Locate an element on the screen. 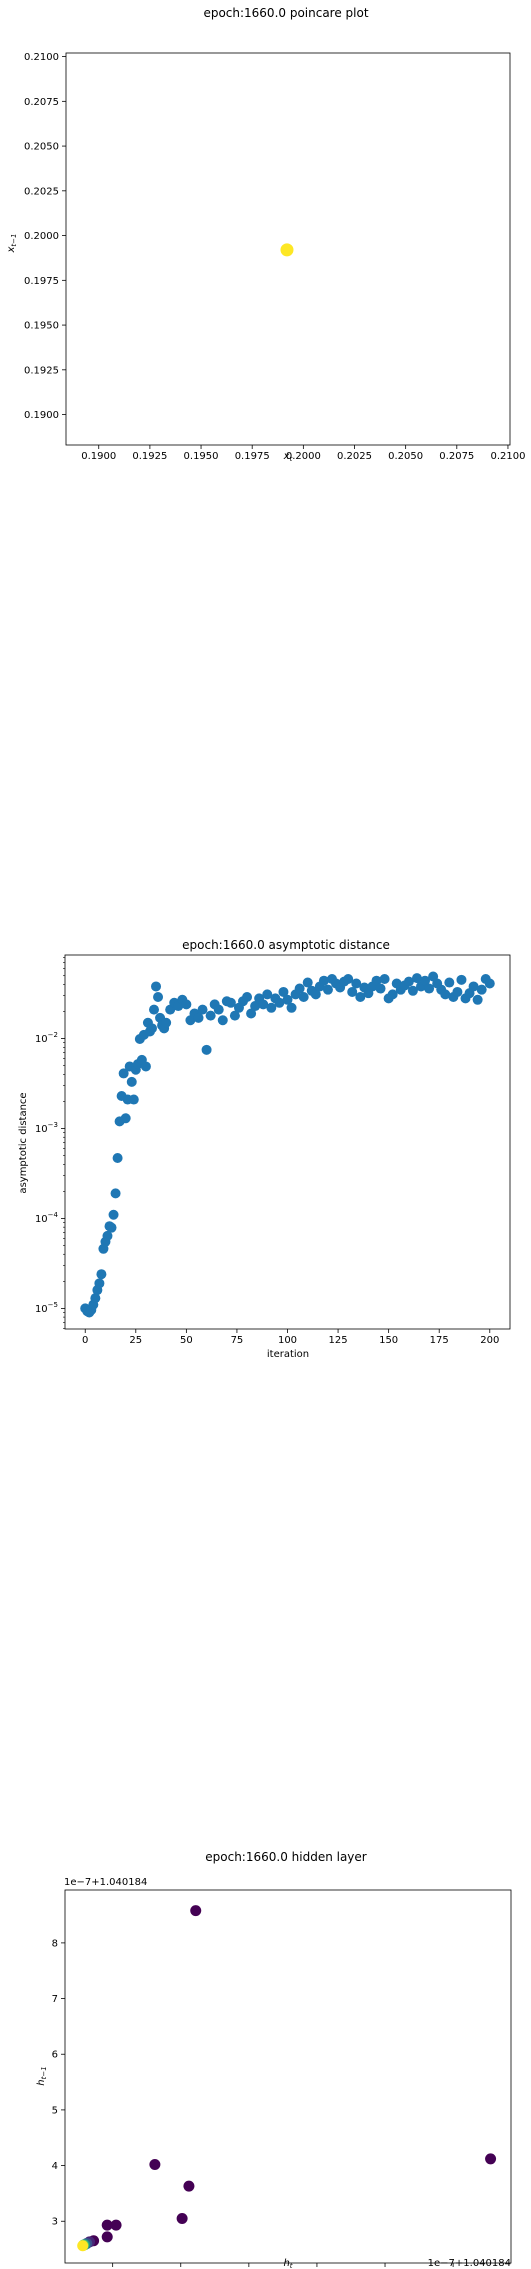 The width and height of the screenshot is (531, 2269). poincare-plot-frame is located at coordinates (288, 249).